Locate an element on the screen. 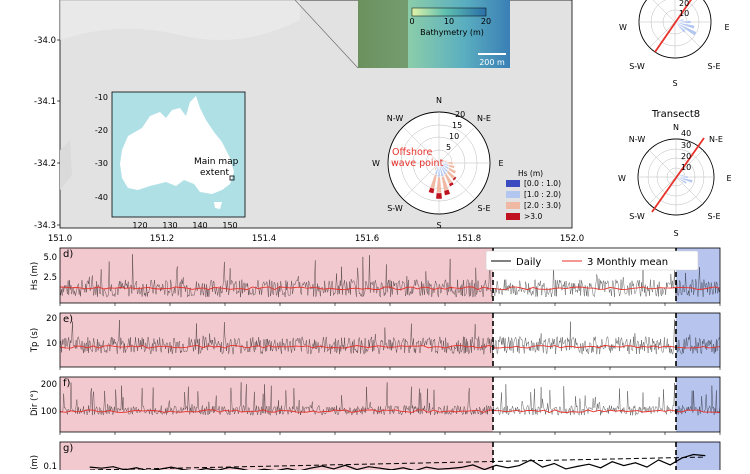 The image size is (750, 474). inset-label: Main map is located at coordinates (216, 162).